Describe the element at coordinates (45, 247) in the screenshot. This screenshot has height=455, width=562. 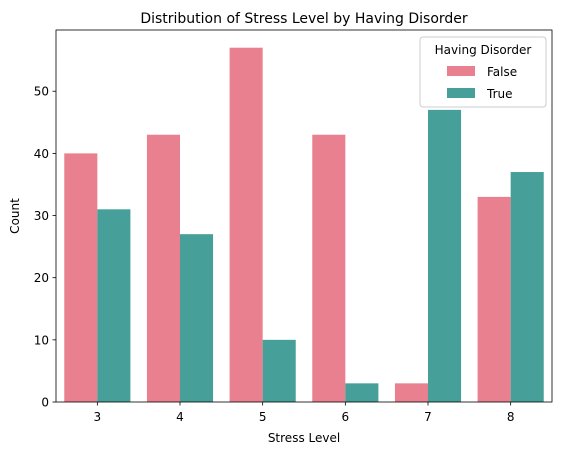
I see `y-axis: 0 10 20 30 40 50` at that location.